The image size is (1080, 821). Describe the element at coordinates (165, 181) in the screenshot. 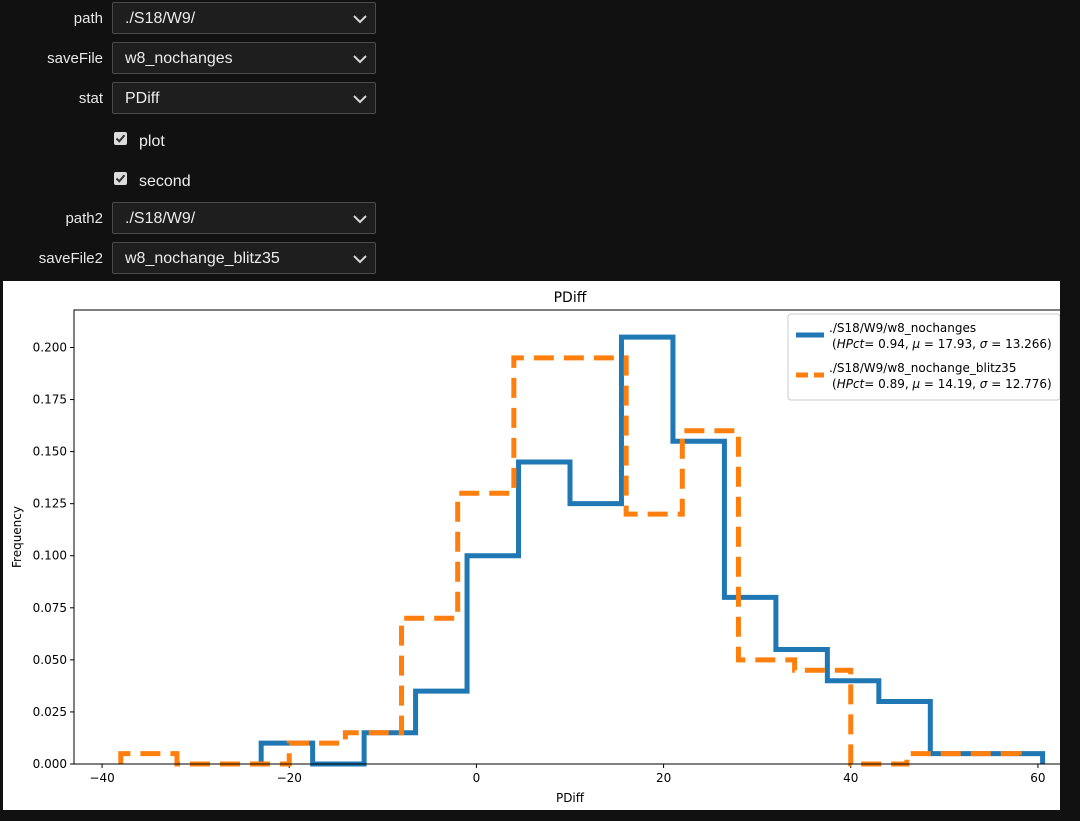

I see `second-checkbox-label: second` at that location.